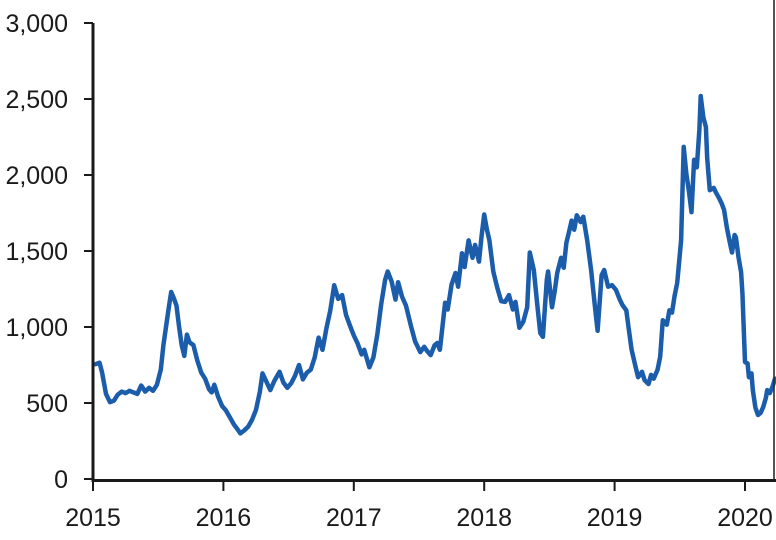 The image size is (776, 540). I want to click on y-tick-label: 3,000, so click(36, 24).